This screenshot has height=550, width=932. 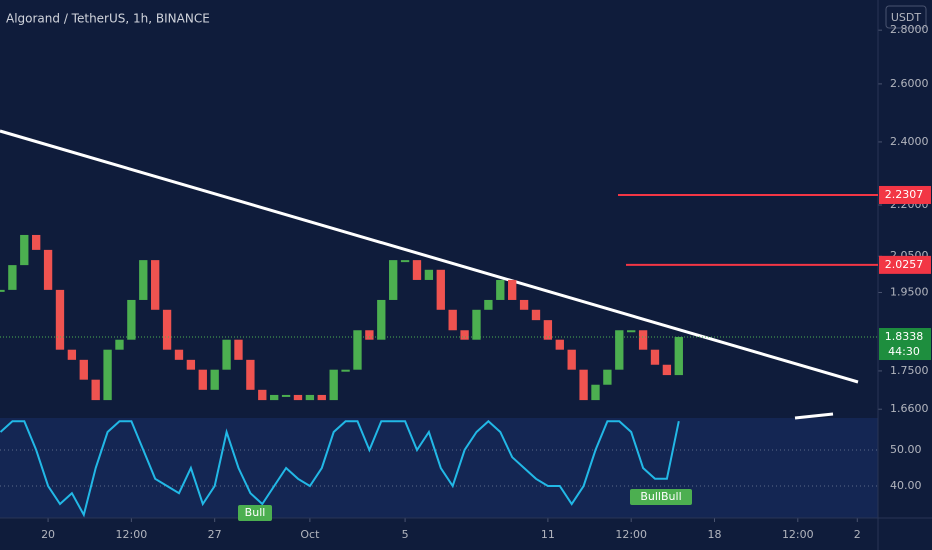 I want to click on chart-title: Algorand / TetherUS, 1h, BINANCE, so click(x=108, y=19).